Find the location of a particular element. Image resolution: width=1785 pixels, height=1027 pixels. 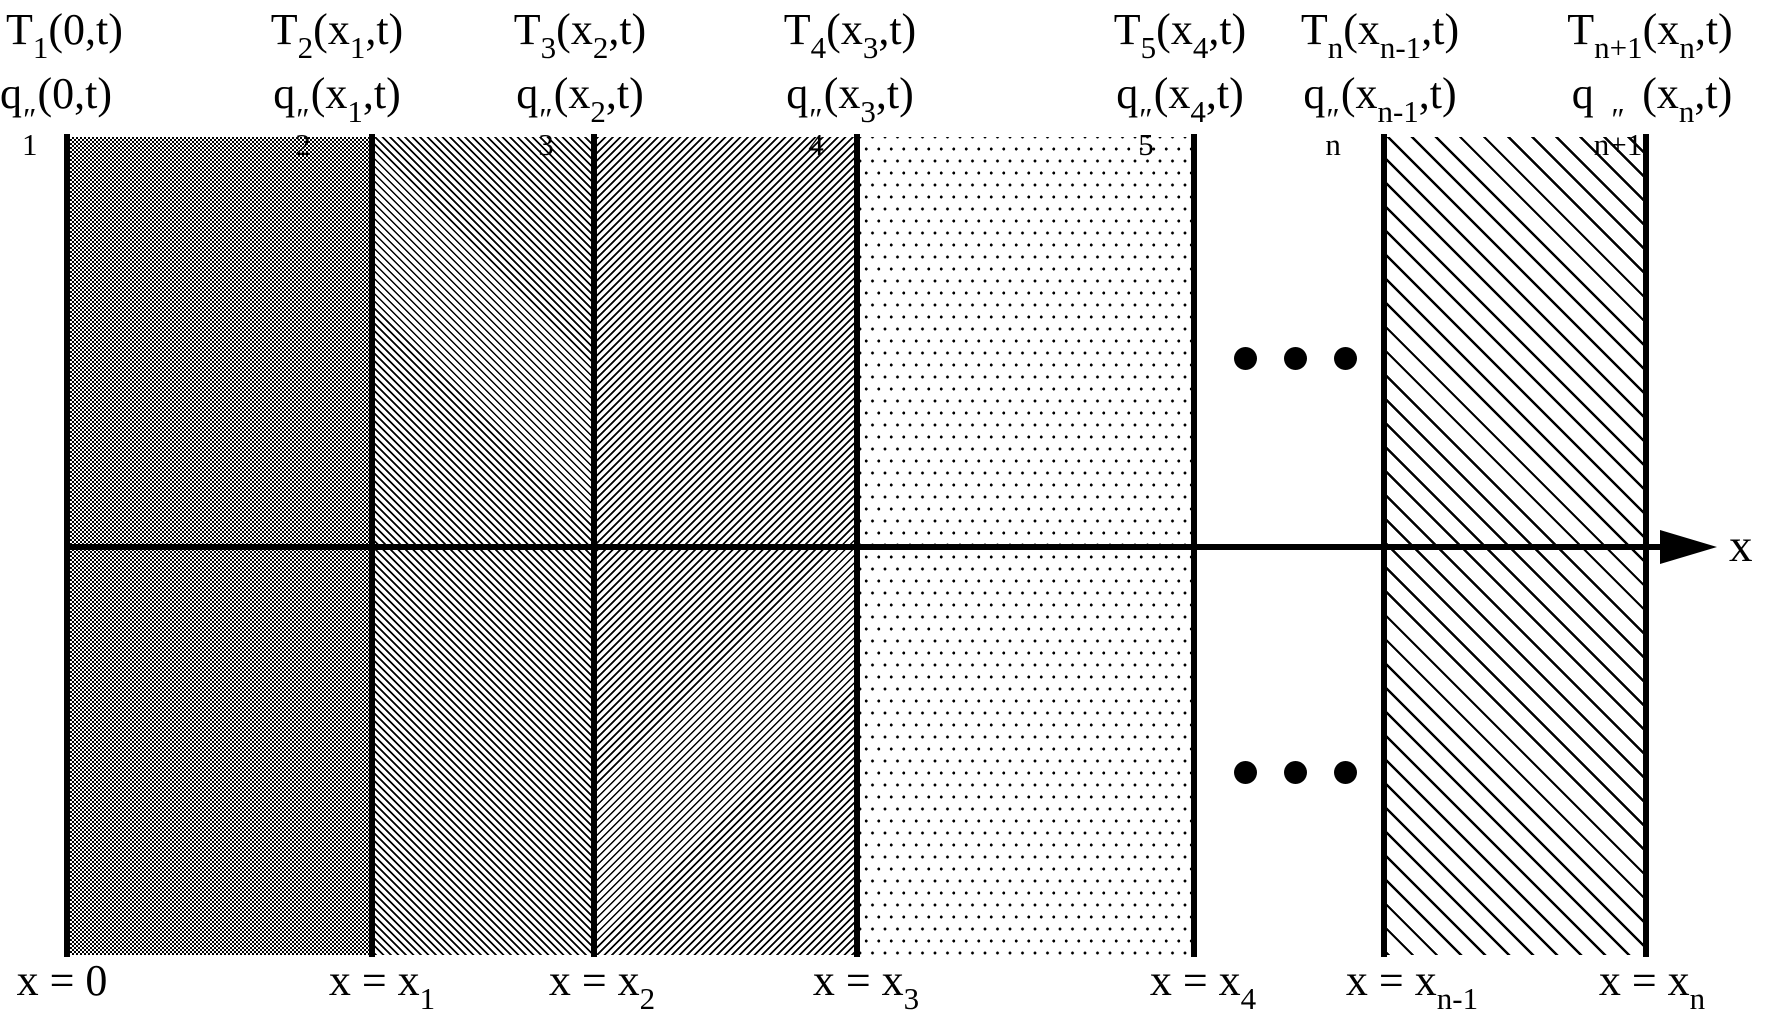

position-label-xn-1: x = xn-1 is located at coordinates (1412, 990).